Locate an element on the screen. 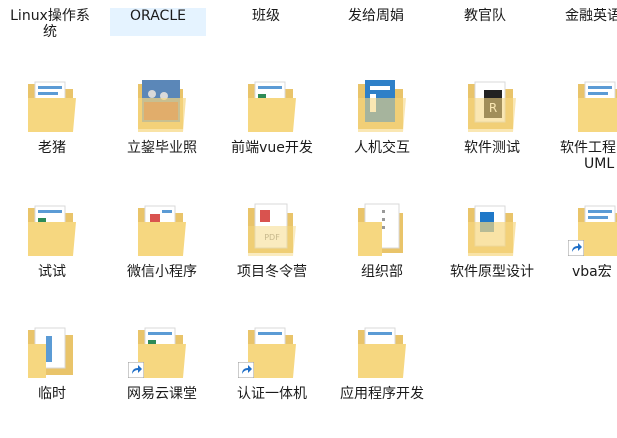  folder-label: 人机交互 is located at coordinates (382, 148).